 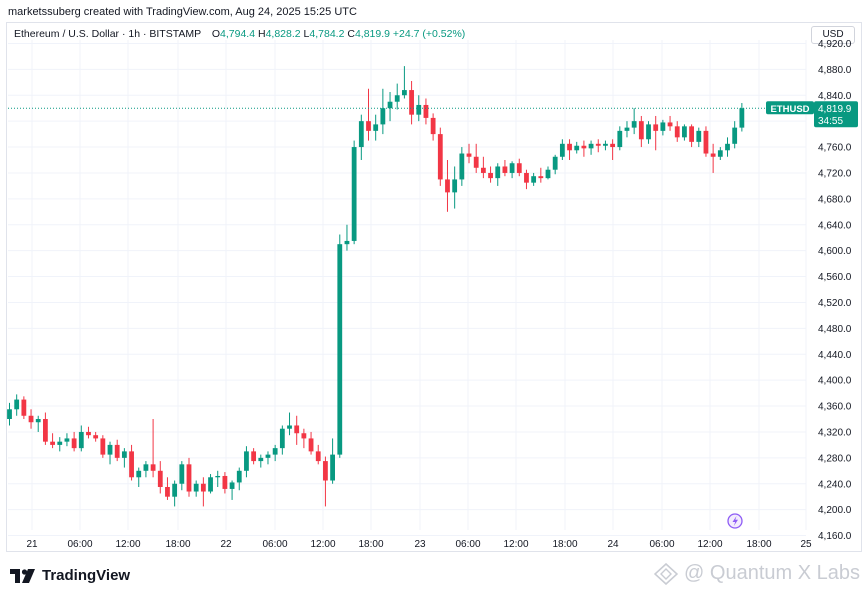 I want to click on close-label: C, so click(x=351, y=34).